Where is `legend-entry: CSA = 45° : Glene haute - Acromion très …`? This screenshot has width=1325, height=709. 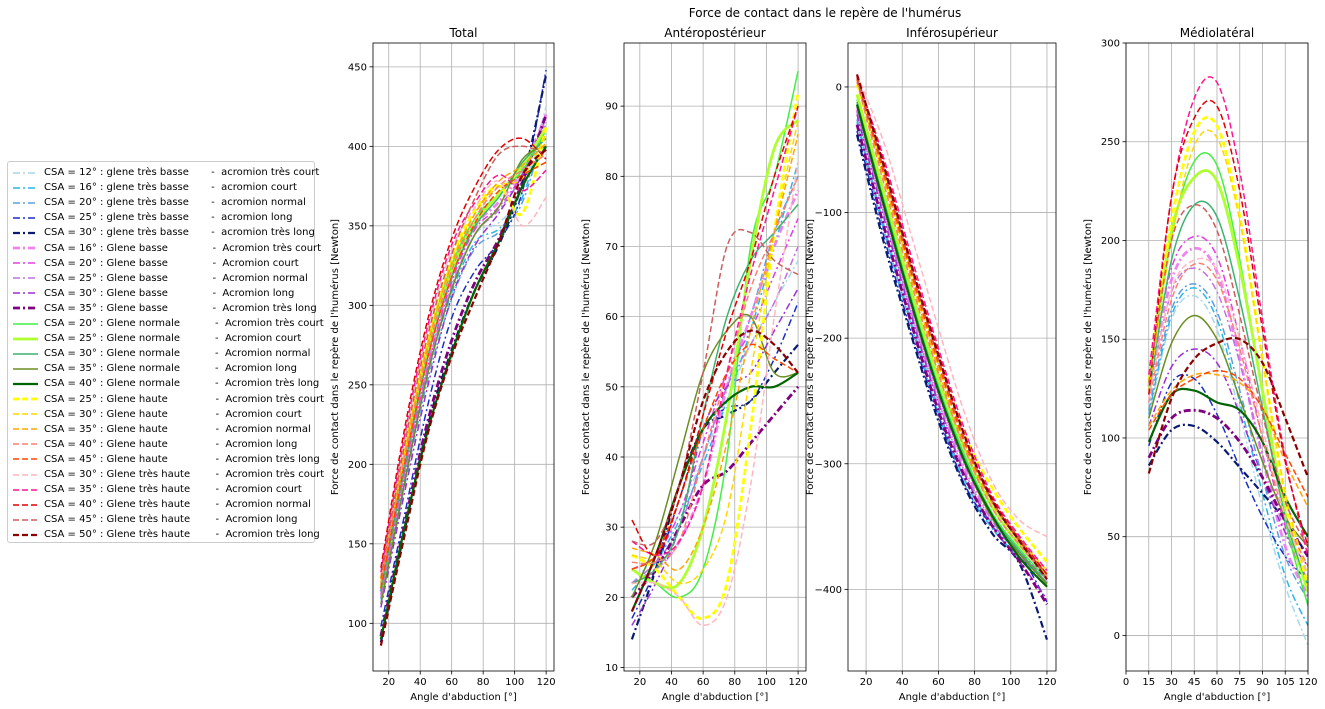
legend-entry: CSA = 45° : Glene haute - Acromion très … is located at coordinates (166, 459).